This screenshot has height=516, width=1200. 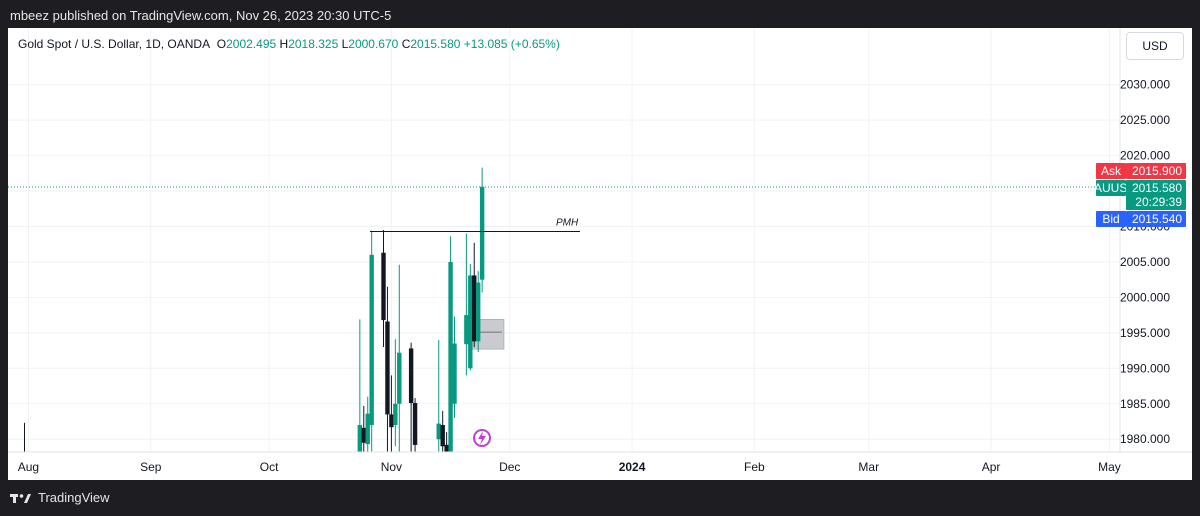 I want to click on ask-label: Ask, so click(x=1111, y=171).